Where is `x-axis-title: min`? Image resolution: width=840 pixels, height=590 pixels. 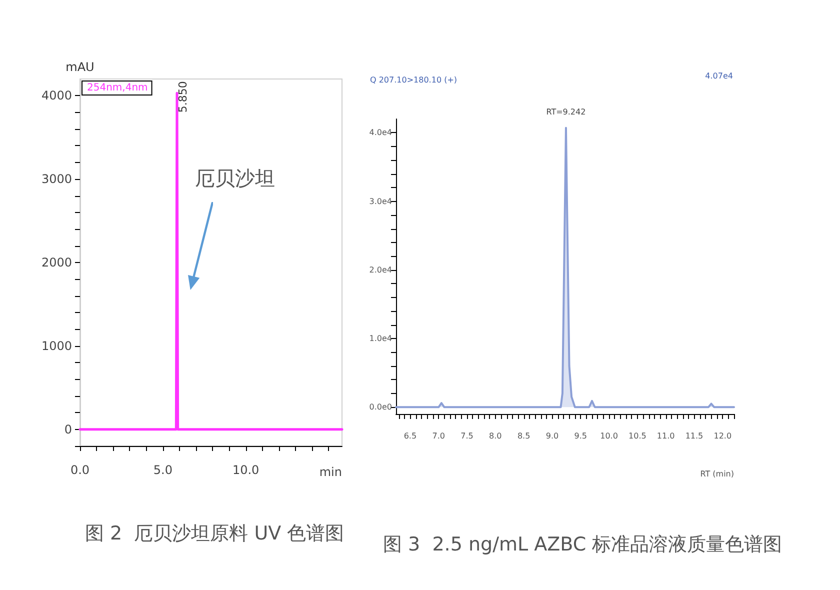 x-axis-title: min is located at coordinates (330, 472).